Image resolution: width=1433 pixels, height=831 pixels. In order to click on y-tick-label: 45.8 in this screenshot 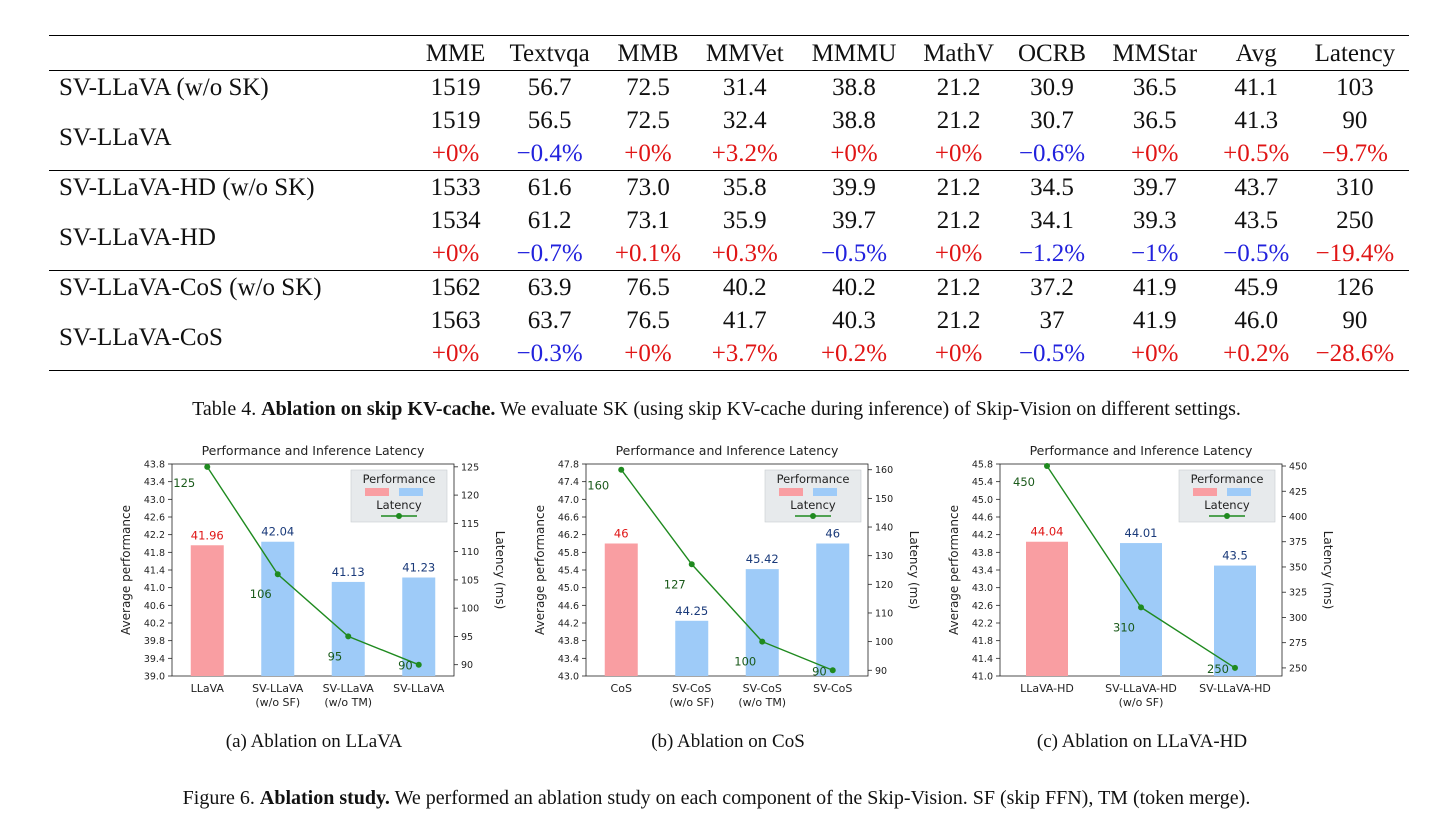, I will do `click(982, 465)`.